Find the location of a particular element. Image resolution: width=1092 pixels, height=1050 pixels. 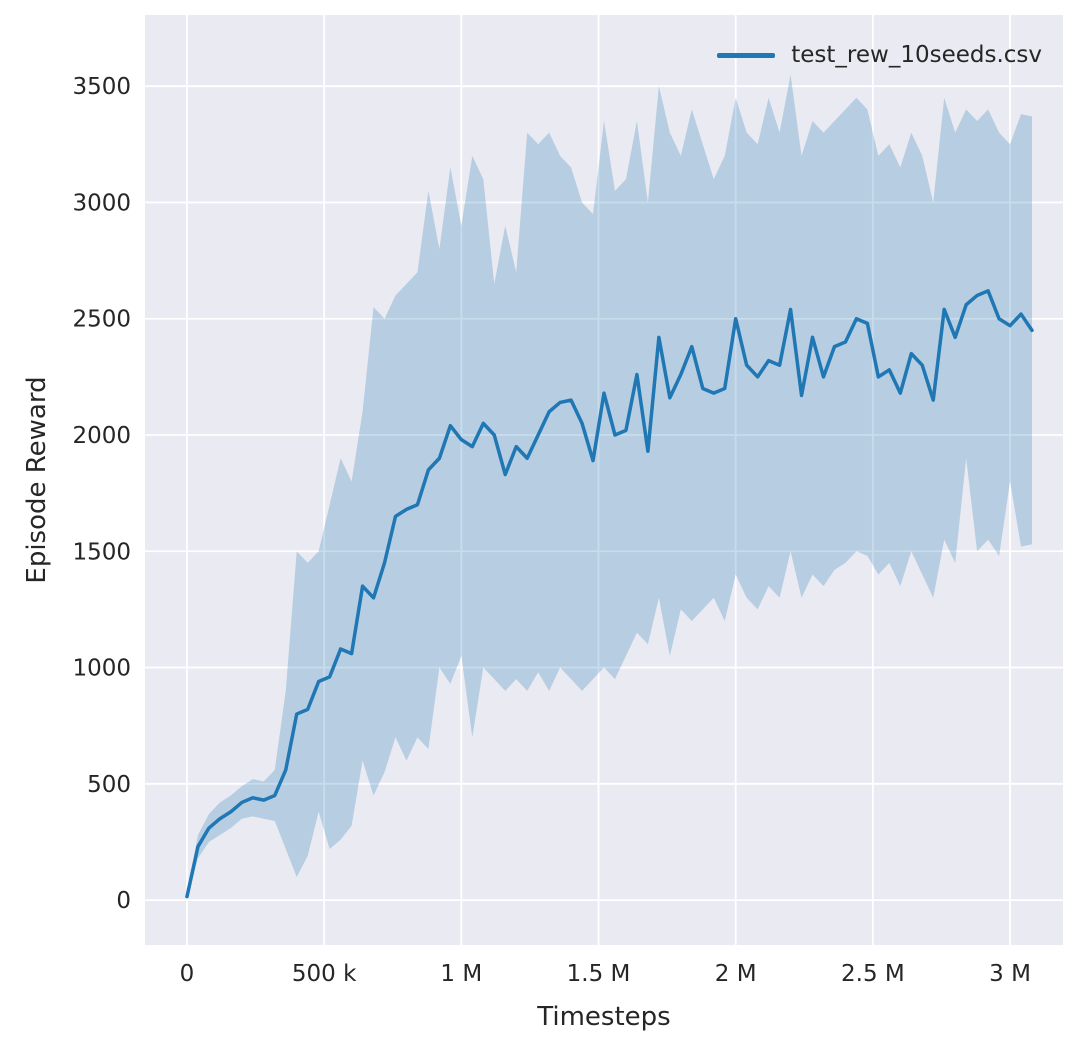

x-tick-label: 3 M is located at coordinates (1010, 974).